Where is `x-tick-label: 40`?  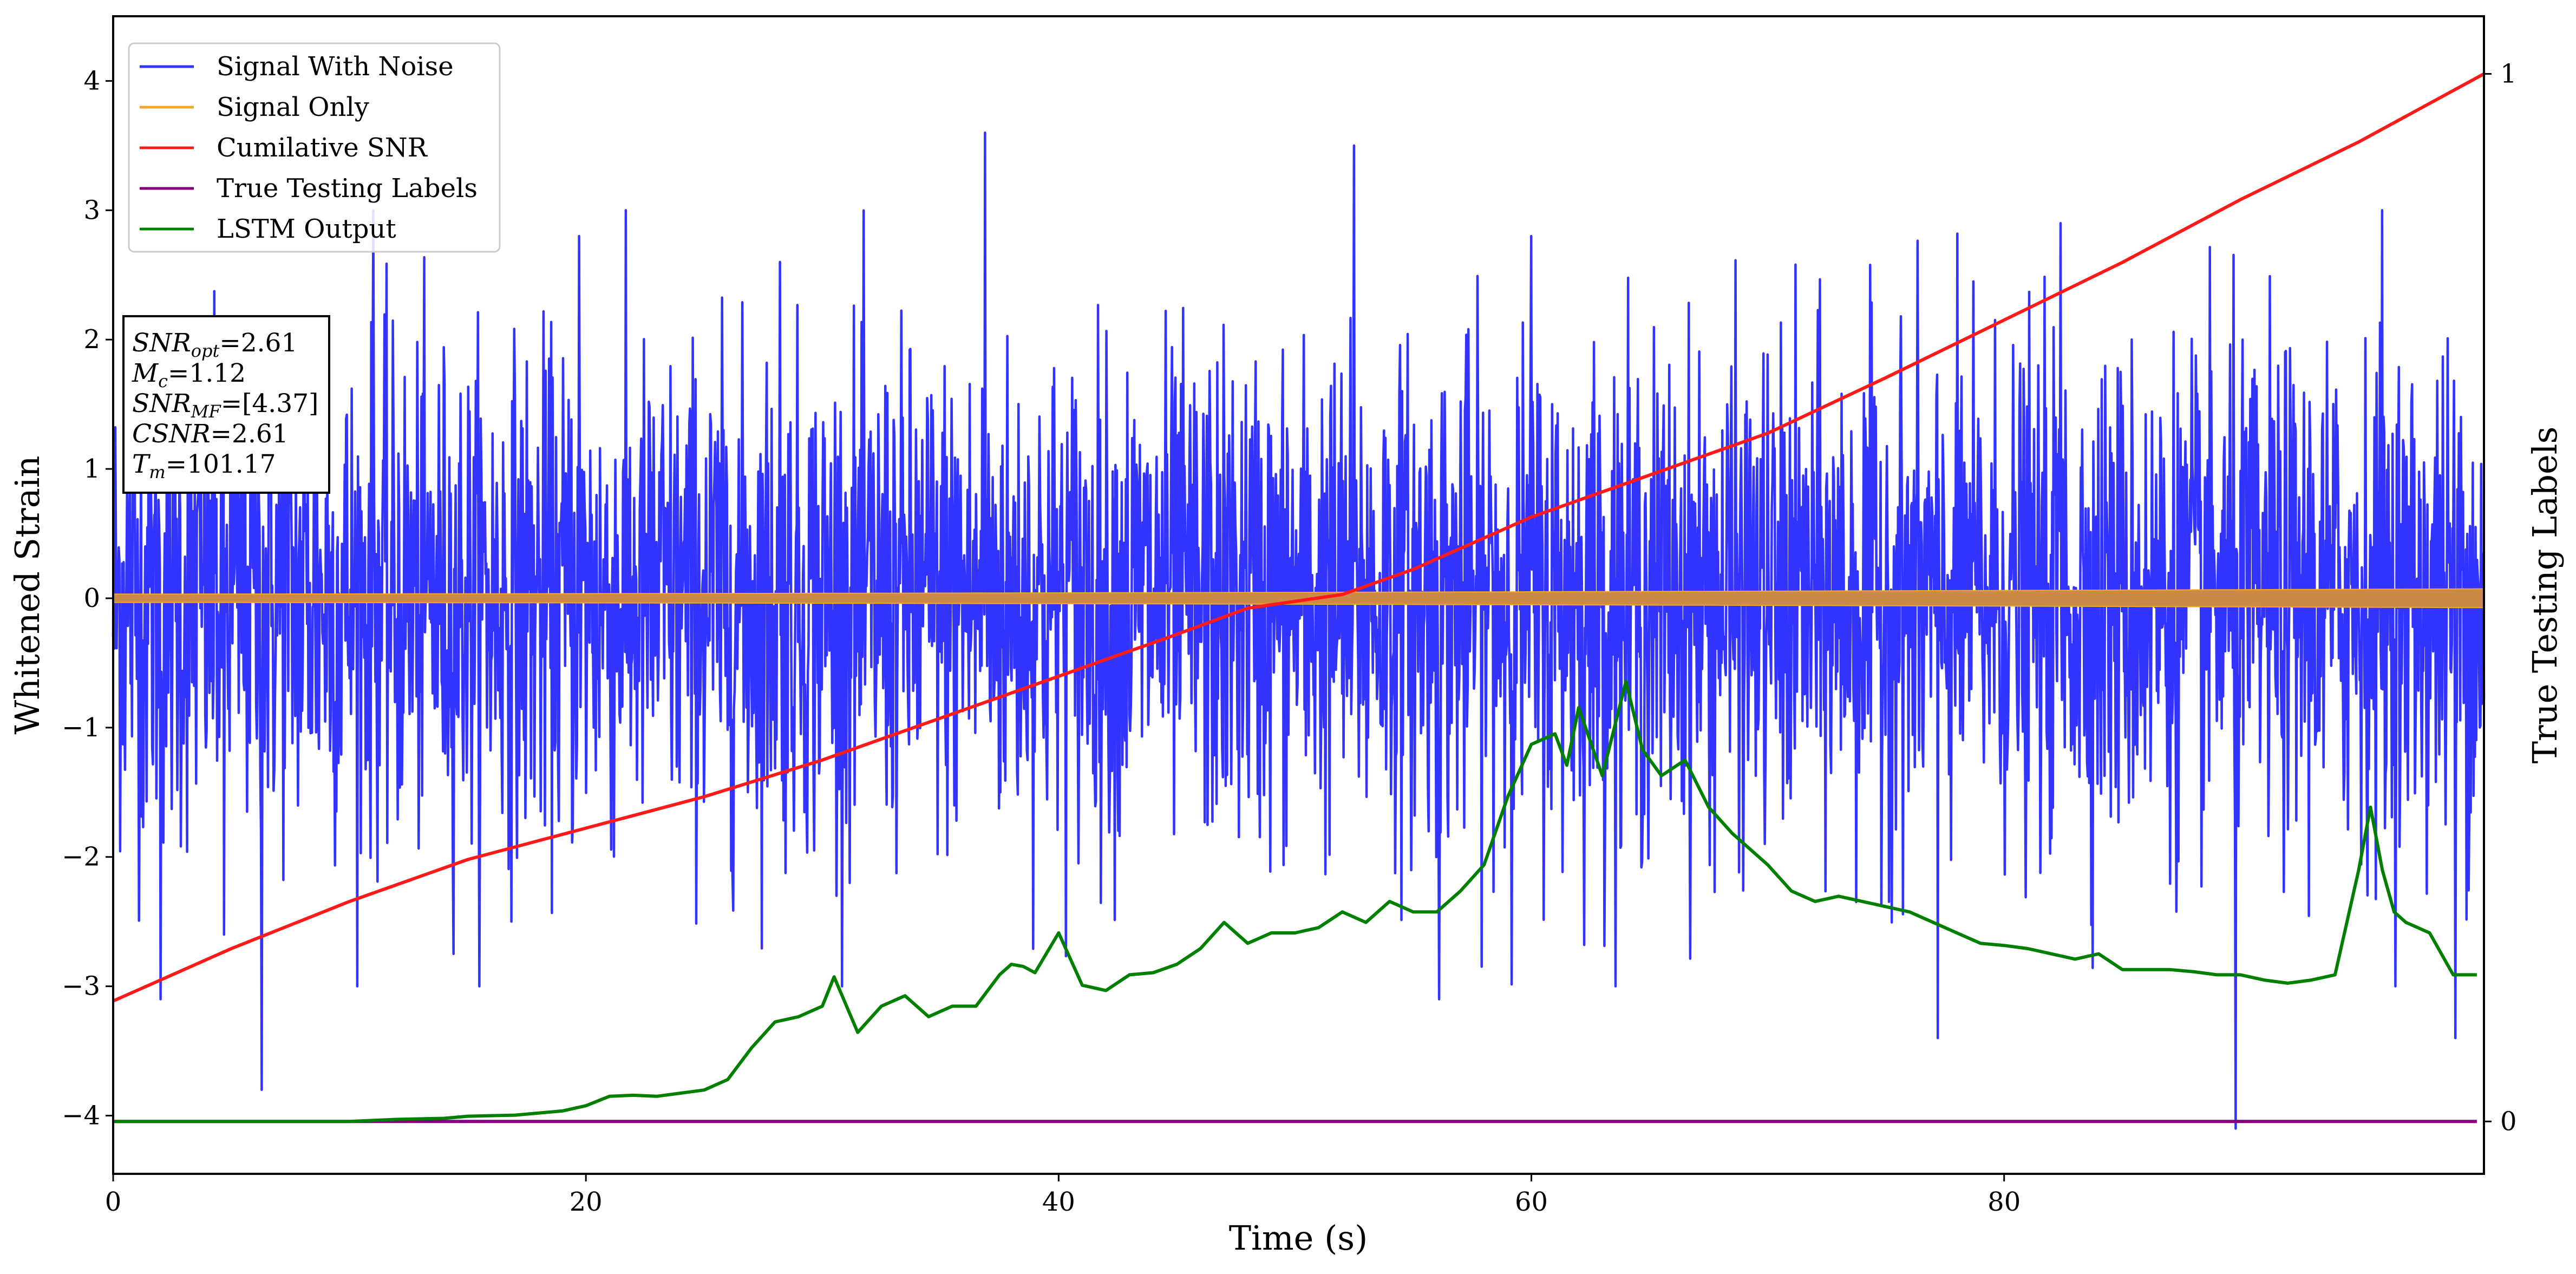 x-tick-label: 40 is located at coordinates (1058, 1202).